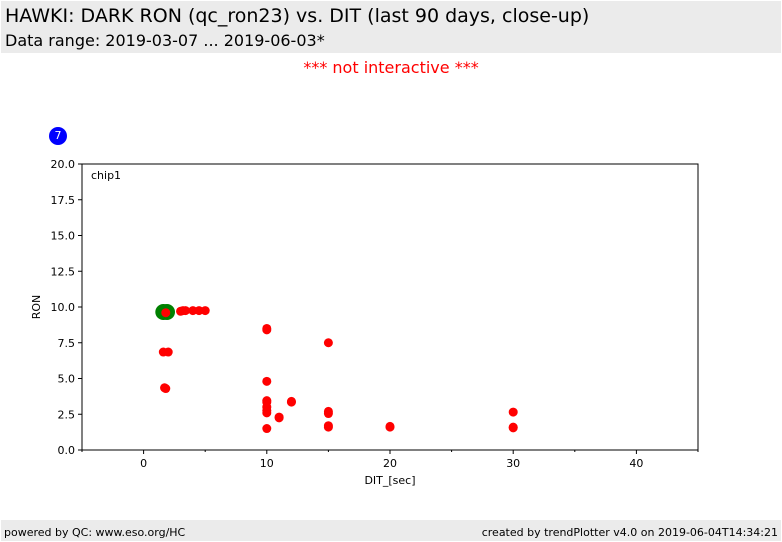 This screenshot has height=542, width=782. What do you see at coordinates (63, 236) in the screenshot?
I see `y-tick-label: 15.0` at bounding box center [63, 236].